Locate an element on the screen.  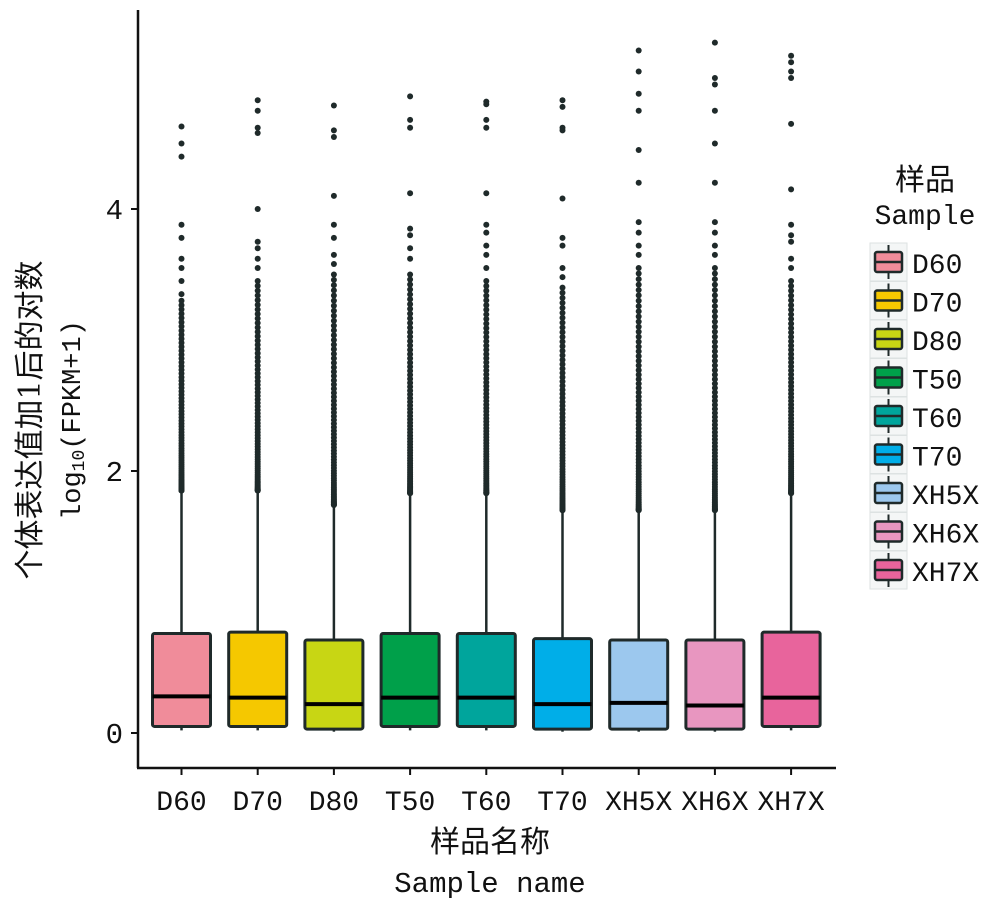
legend-label: XH5X is located at coordinates (945, 497).